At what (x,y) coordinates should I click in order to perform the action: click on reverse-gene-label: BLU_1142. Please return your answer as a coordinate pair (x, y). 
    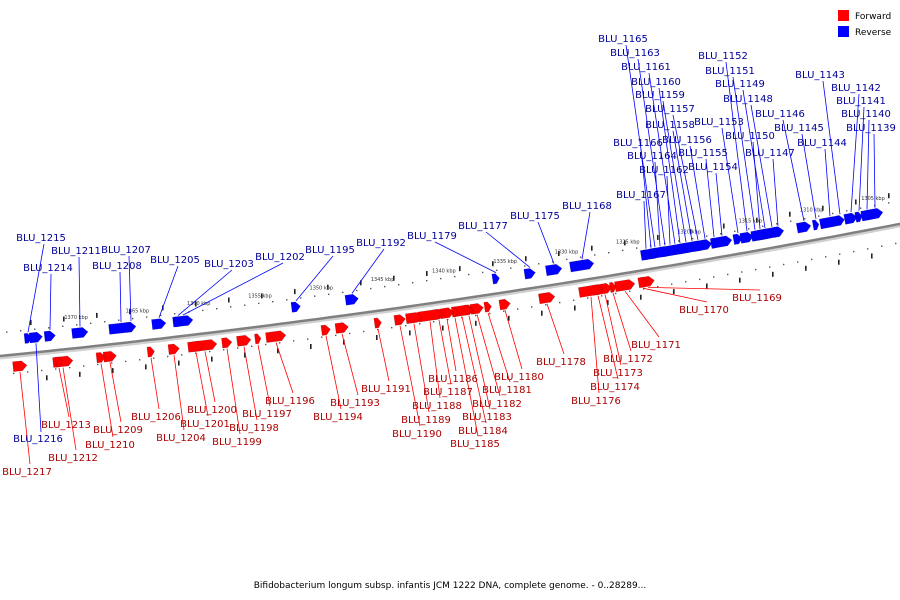
    Looking at the image, I should click on (856, 88).